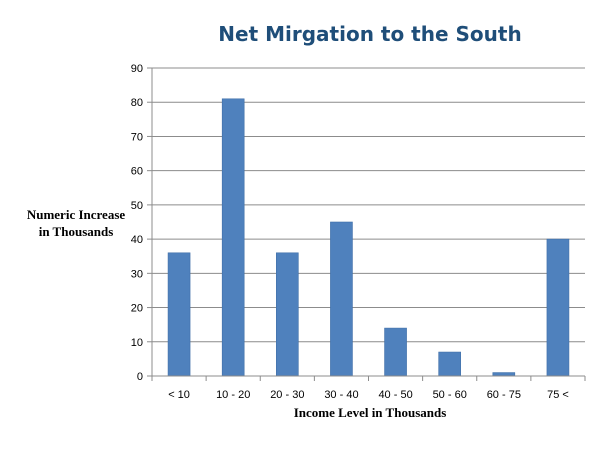 This screenshot has height=450, width=600. What do you see at coordinates (370, 34) in the screenshot?
I see `chart-title: Net Mirgation to the South` at bounding box center [370, 34].